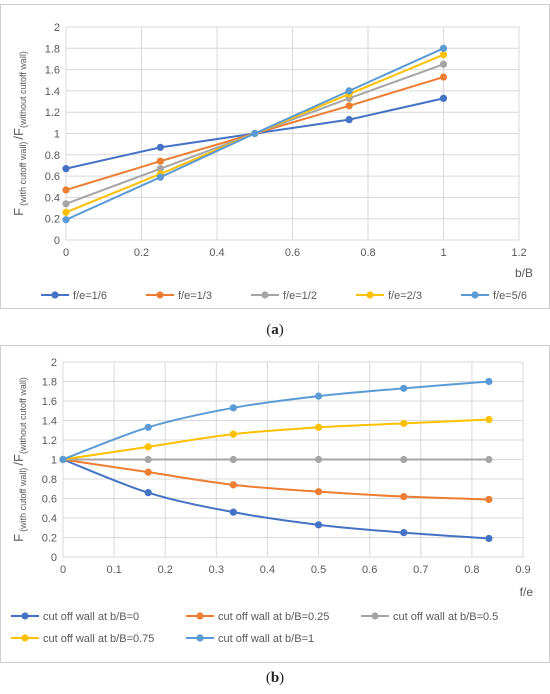  I want to click on x-tick-label: 1, so click(443, 253).